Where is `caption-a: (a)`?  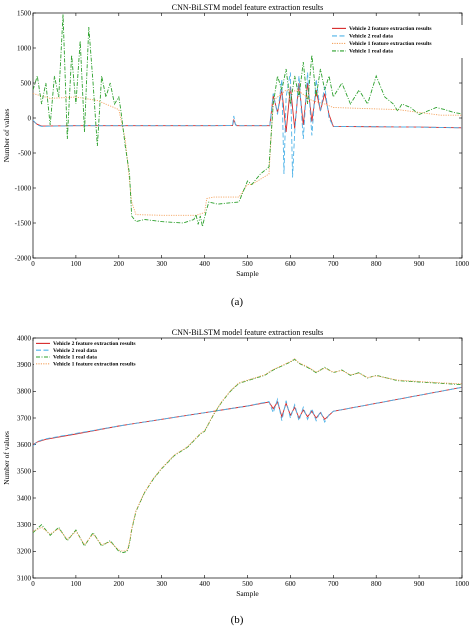
caption-a: (a) is located at coordinates (237, 302).